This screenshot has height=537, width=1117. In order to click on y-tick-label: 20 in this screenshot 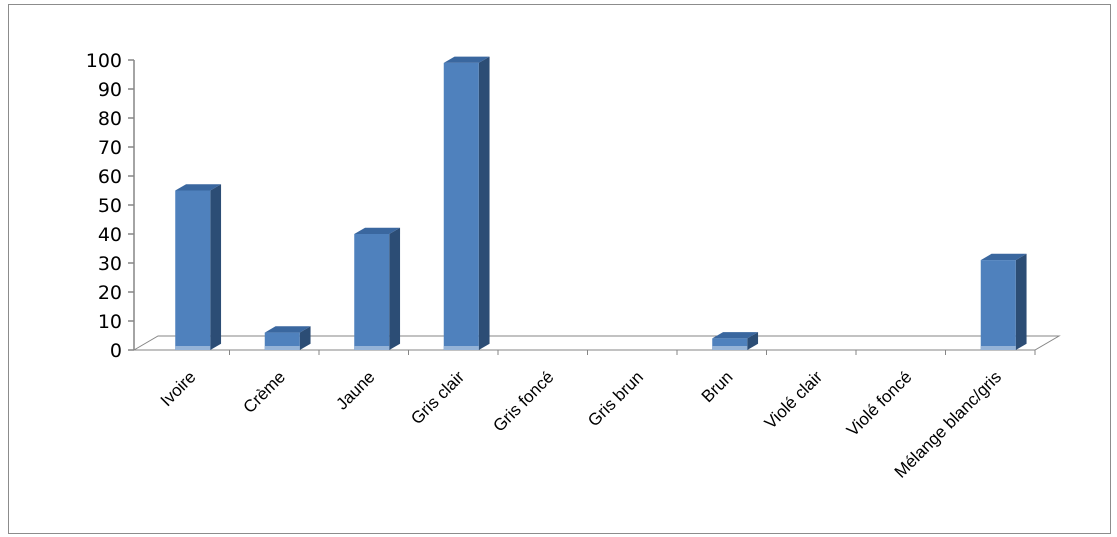, I will do `click(110, 293)`.